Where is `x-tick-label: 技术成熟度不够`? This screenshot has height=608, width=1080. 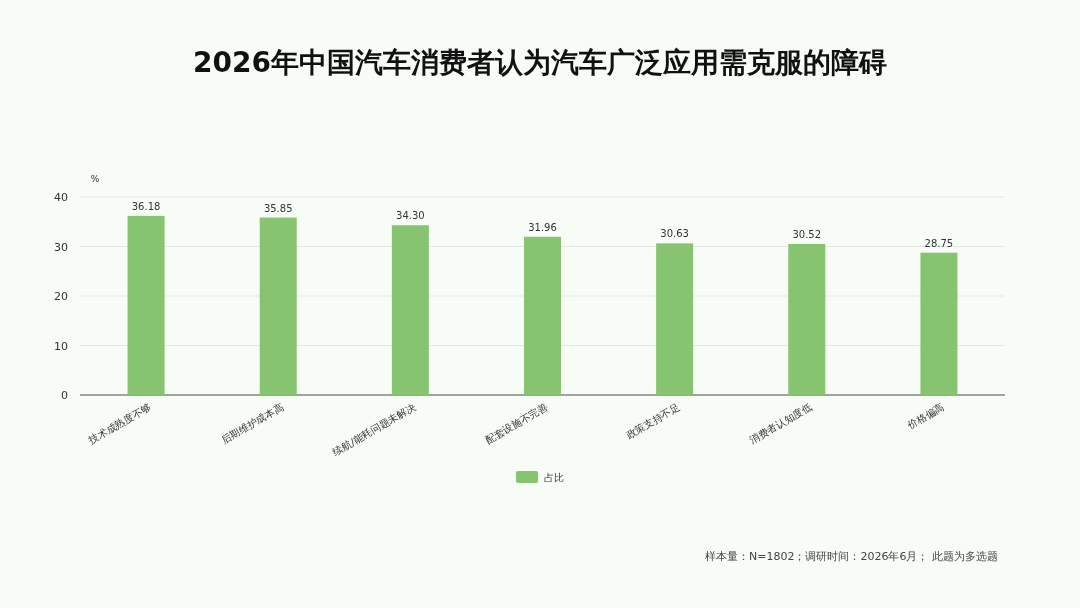
x-tick-label: 技术成熟度不够 is located at coordinates (120, 424).